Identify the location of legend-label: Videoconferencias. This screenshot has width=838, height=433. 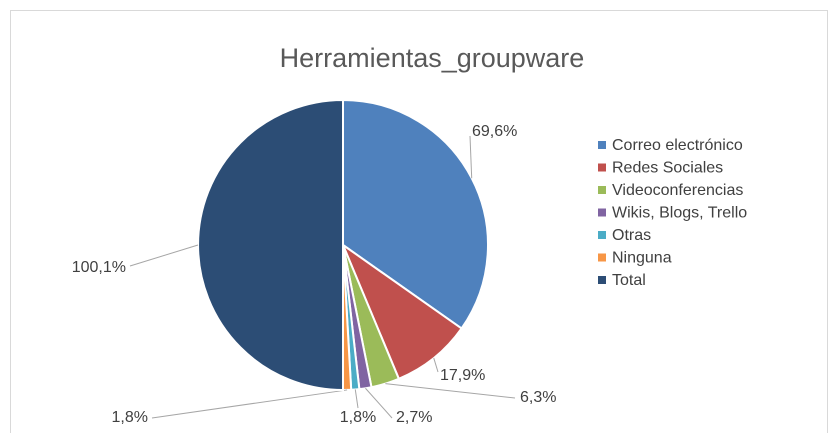
(677, 190).